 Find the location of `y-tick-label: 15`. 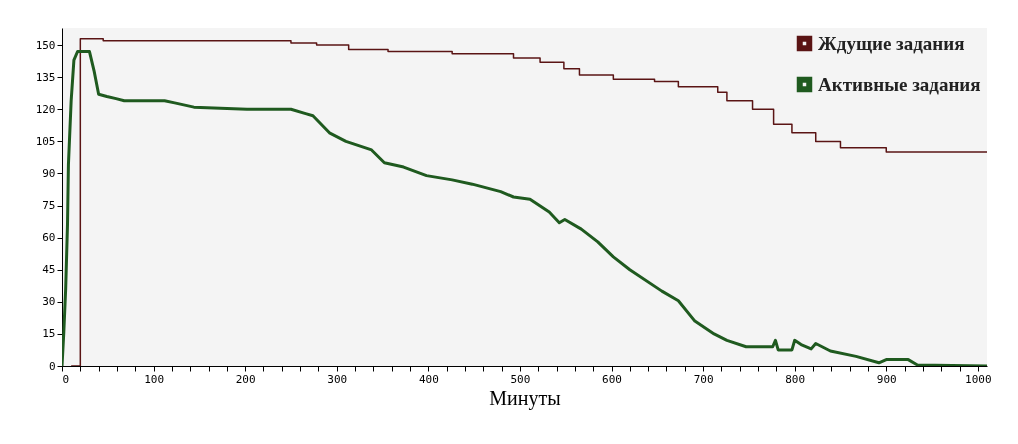

y-tick-label: 15 is located at coordinates (49, 334).